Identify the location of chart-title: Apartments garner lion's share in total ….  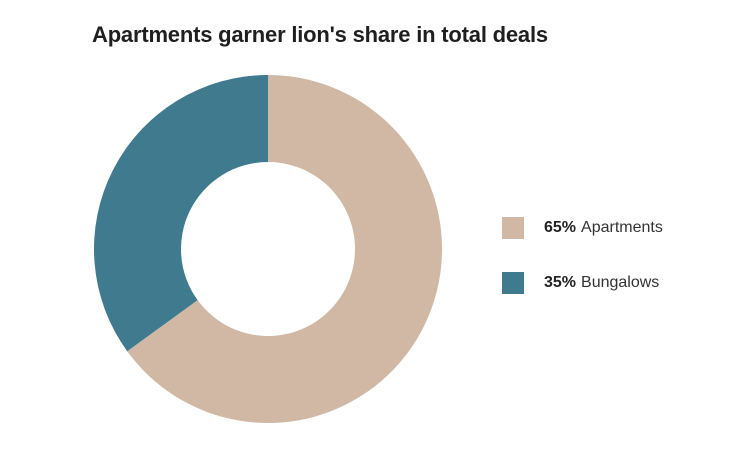
(320, 34).